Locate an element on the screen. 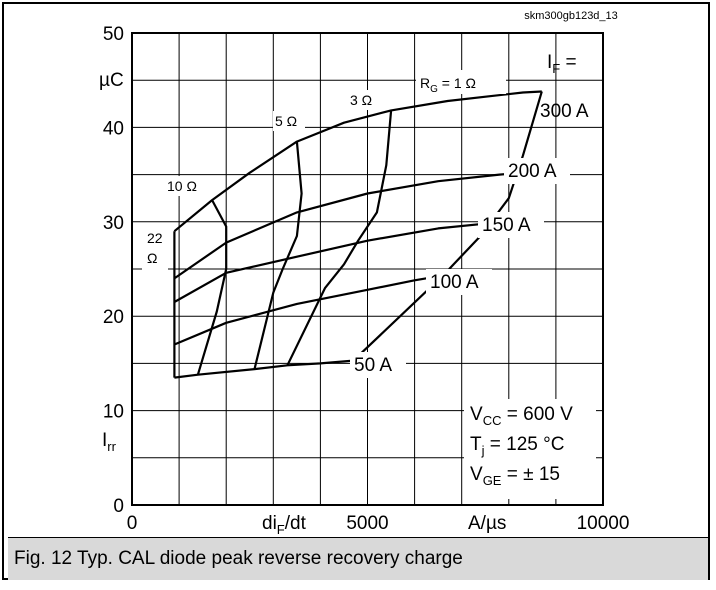  x-tick-label: 0 is located at coordinates (132, 523).